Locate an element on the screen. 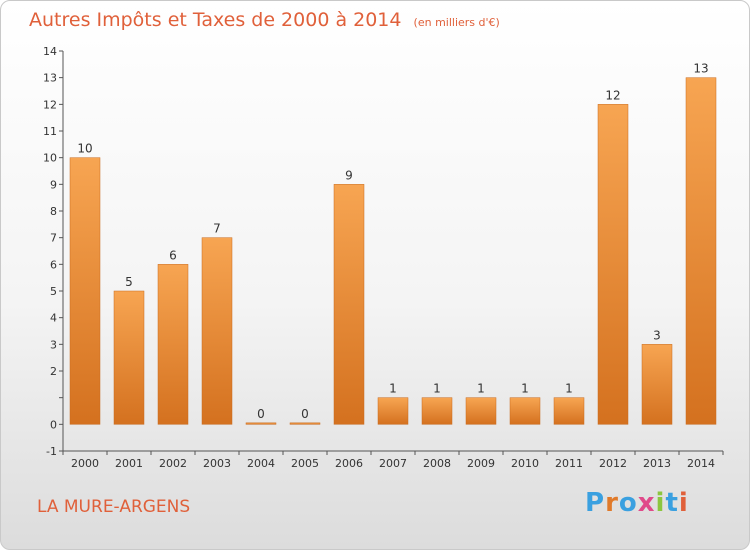 This screenshot has height=550, width=750. x-tick-label: 2010 is located at coordinates (525, 463).